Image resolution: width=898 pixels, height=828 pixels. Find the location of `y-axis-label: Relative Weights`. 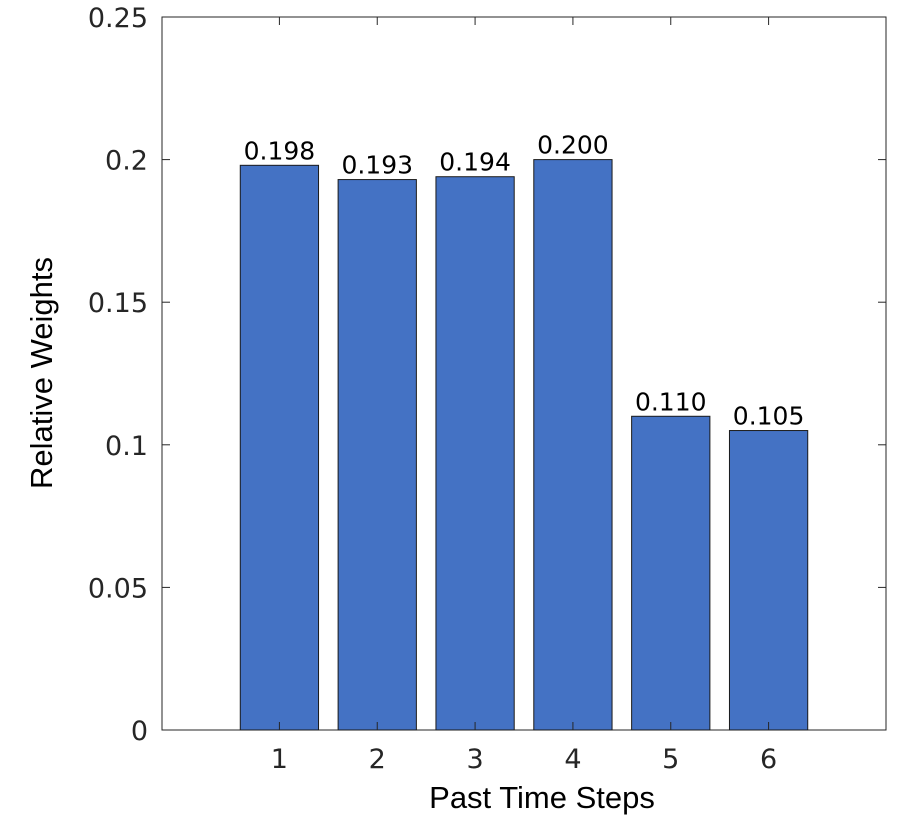

y-axis-label: Relative Weights is located at coordinates (41, 373).